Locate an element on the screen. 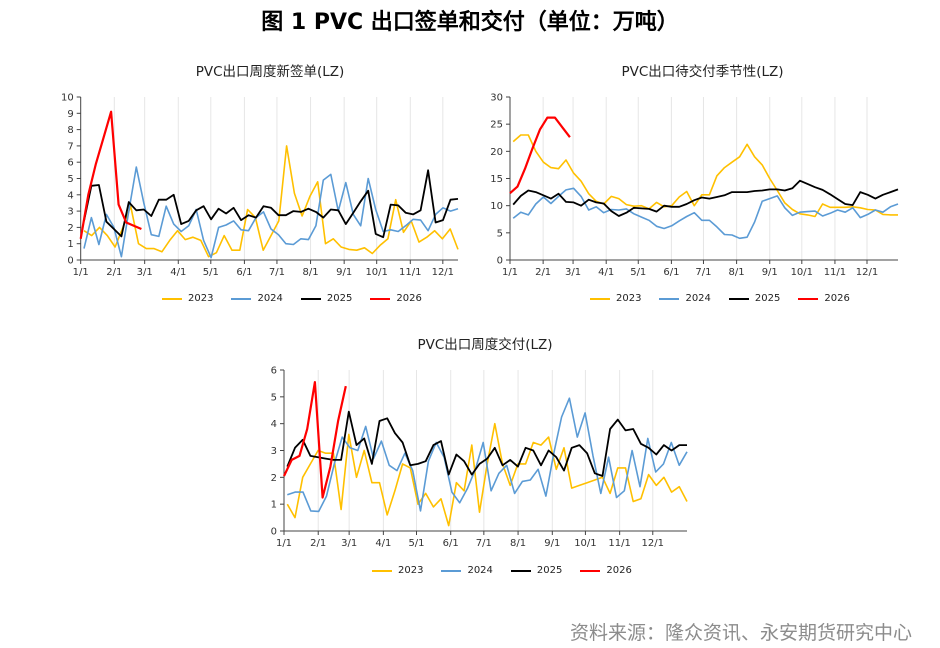 The height and width of the screenshot is (648, 940). chart-3-legend: 2023 2024 2025 2026 is located at coordinates (502, 570).